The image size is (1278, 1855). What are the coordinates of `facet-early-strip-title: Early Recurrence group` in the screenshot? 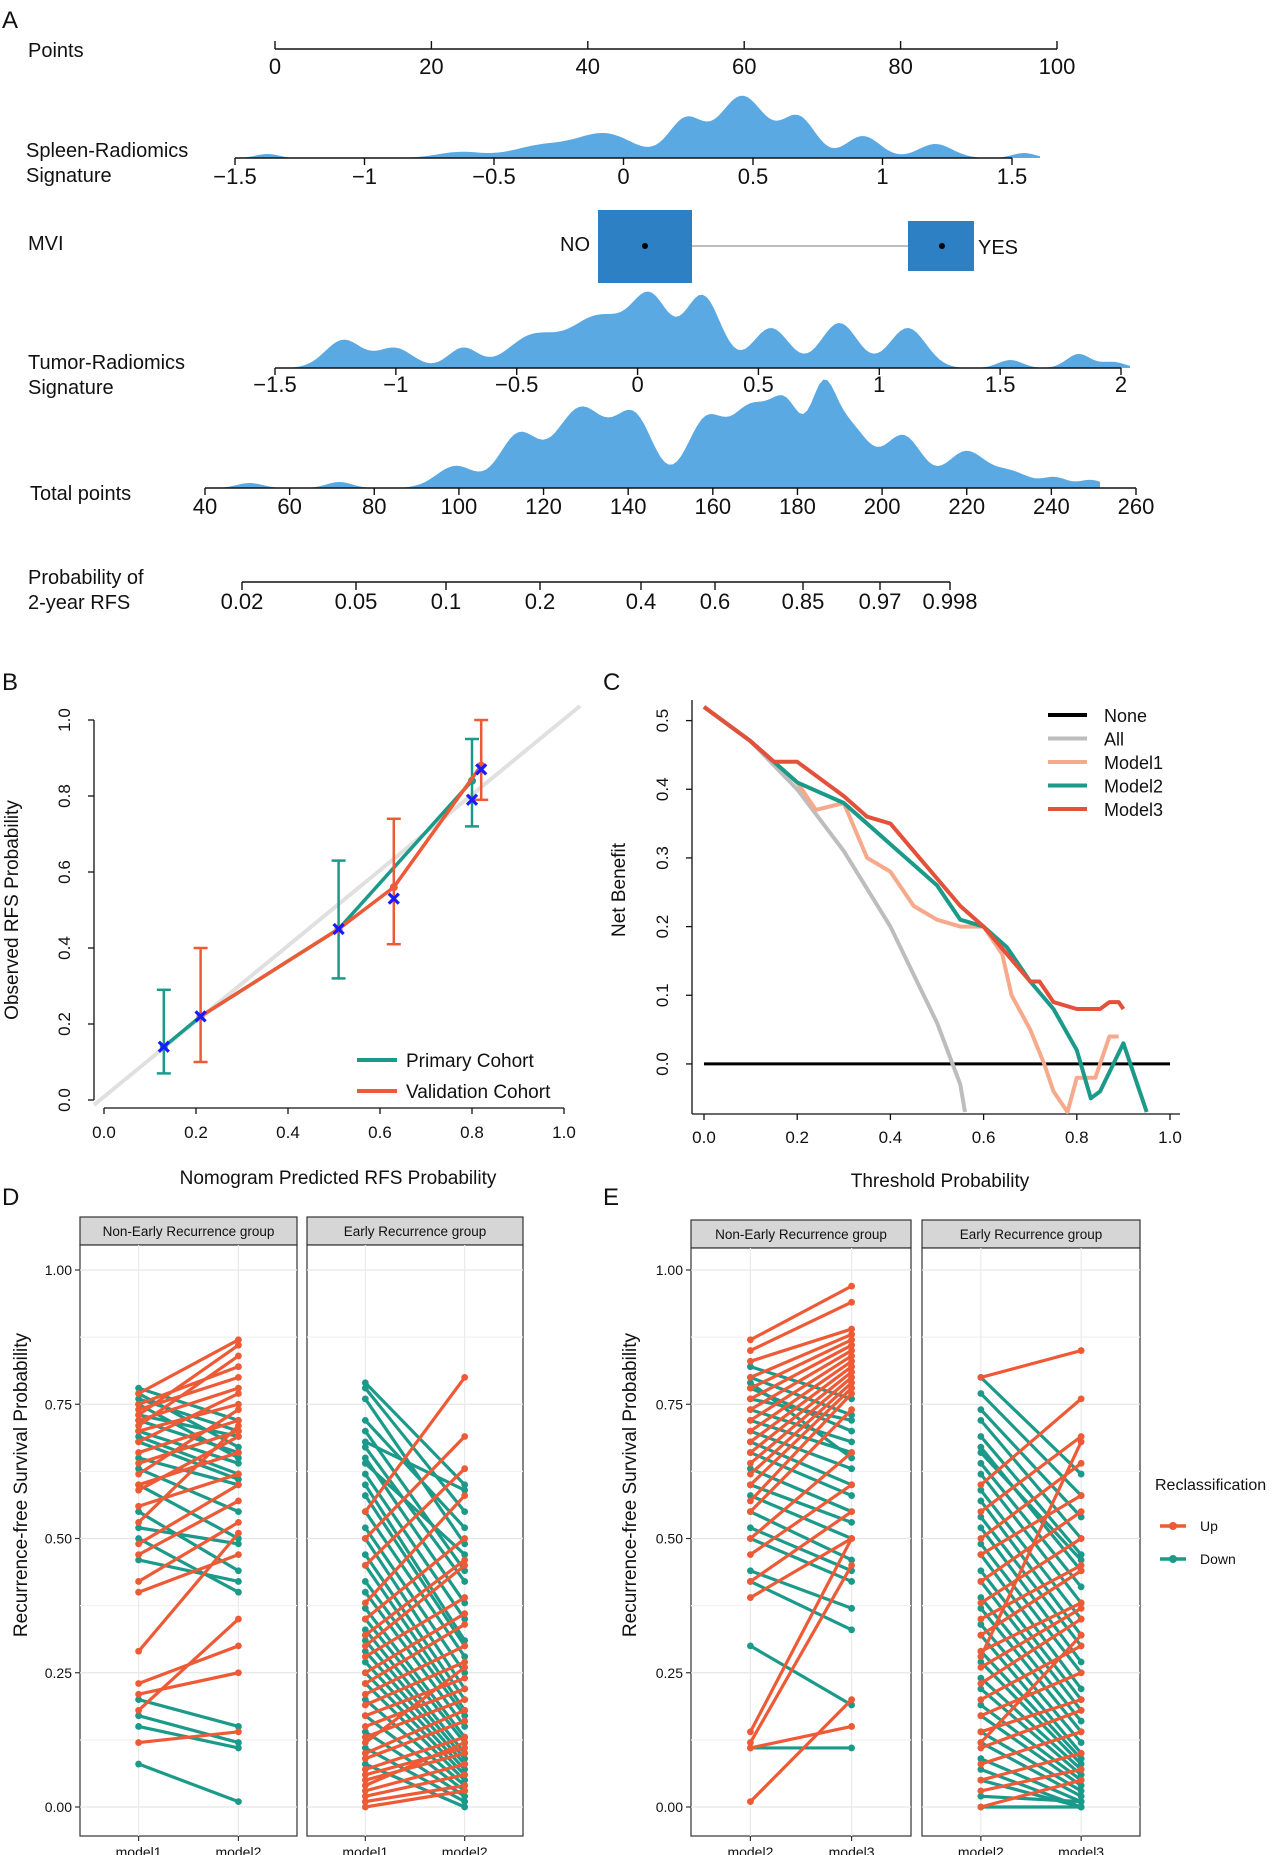 It's located at (1031, 1234).